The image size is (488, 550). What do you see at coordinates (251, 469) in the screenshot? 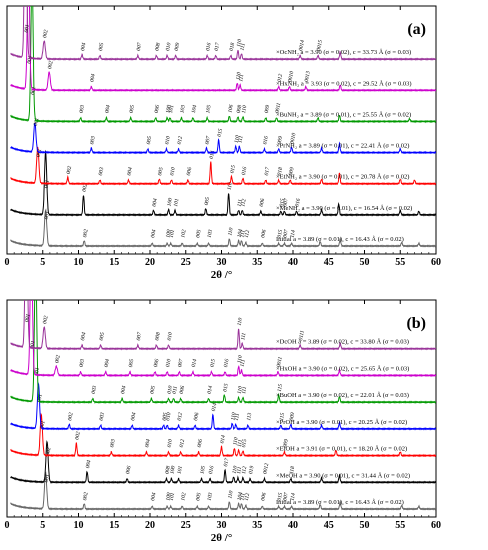
I see `peak-label: 019` at bounding box center [251, 469].